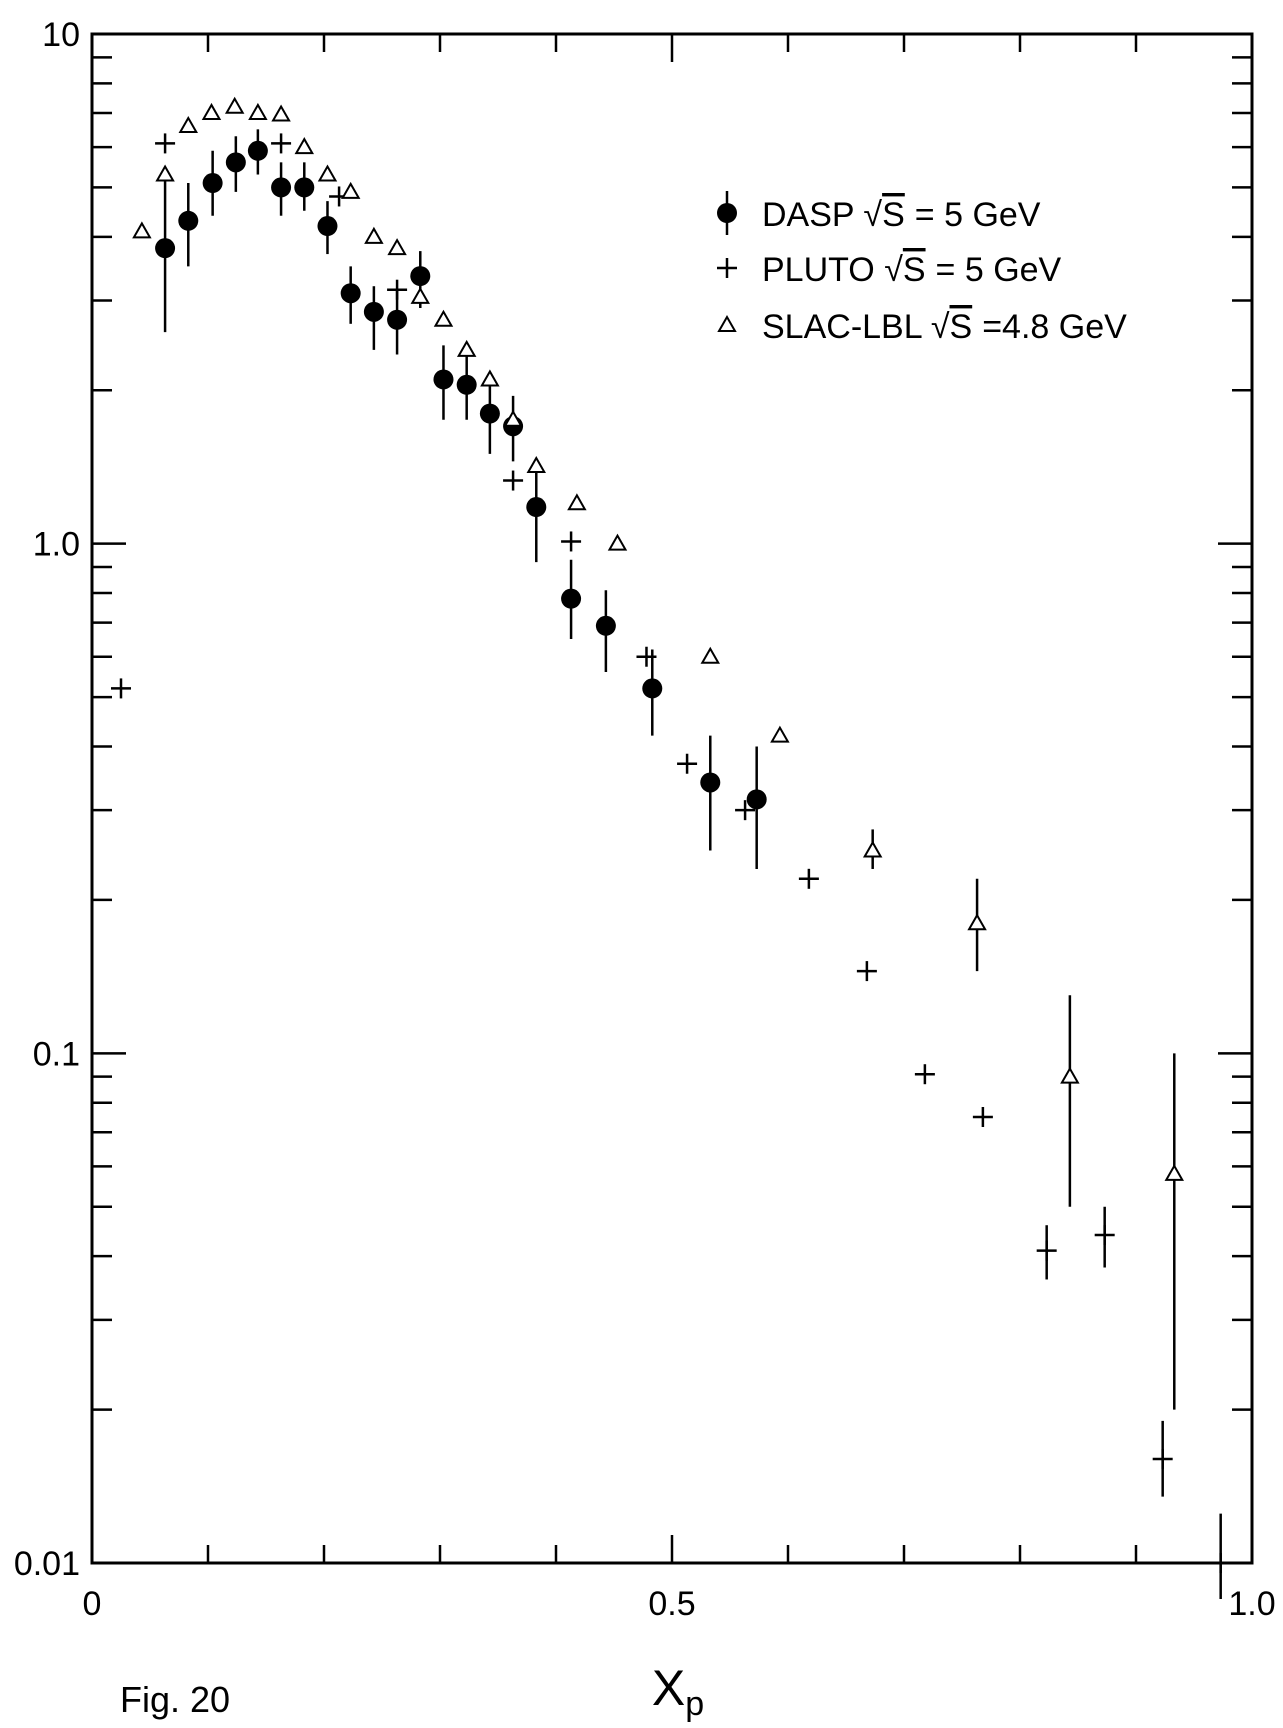  What do you see at coordinates (812, 215) in the screenshot?
I see `legend-series-name: DASP` at bounding box center [812, 215].